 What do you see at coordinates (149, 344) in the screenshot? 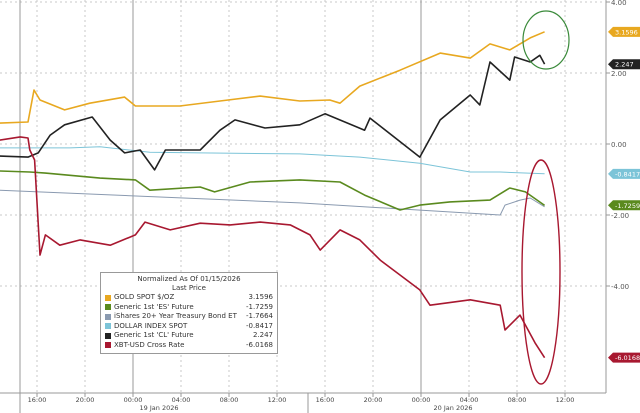
I see `legend-label: XBT-USD Cross Rate` at bounding box center [149, 344].